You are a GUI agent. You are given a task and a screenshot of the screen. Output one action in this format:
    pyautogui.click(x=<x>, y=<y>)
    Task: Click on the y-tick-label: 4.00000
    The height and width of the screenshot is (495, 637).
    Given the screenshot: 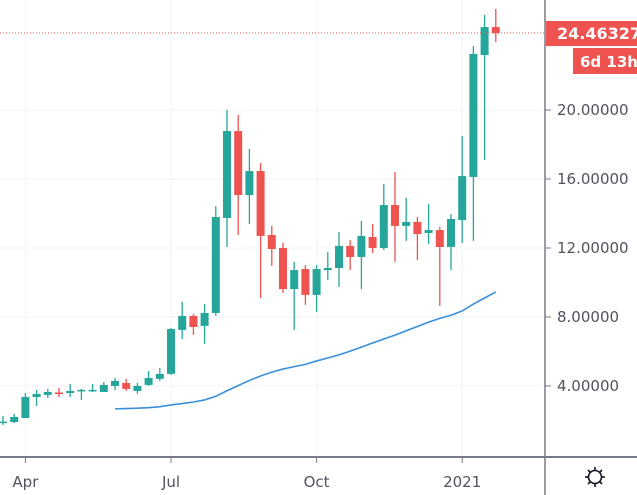 What is the action you would take?
    pyautogui.click(x=588, y=386)
    